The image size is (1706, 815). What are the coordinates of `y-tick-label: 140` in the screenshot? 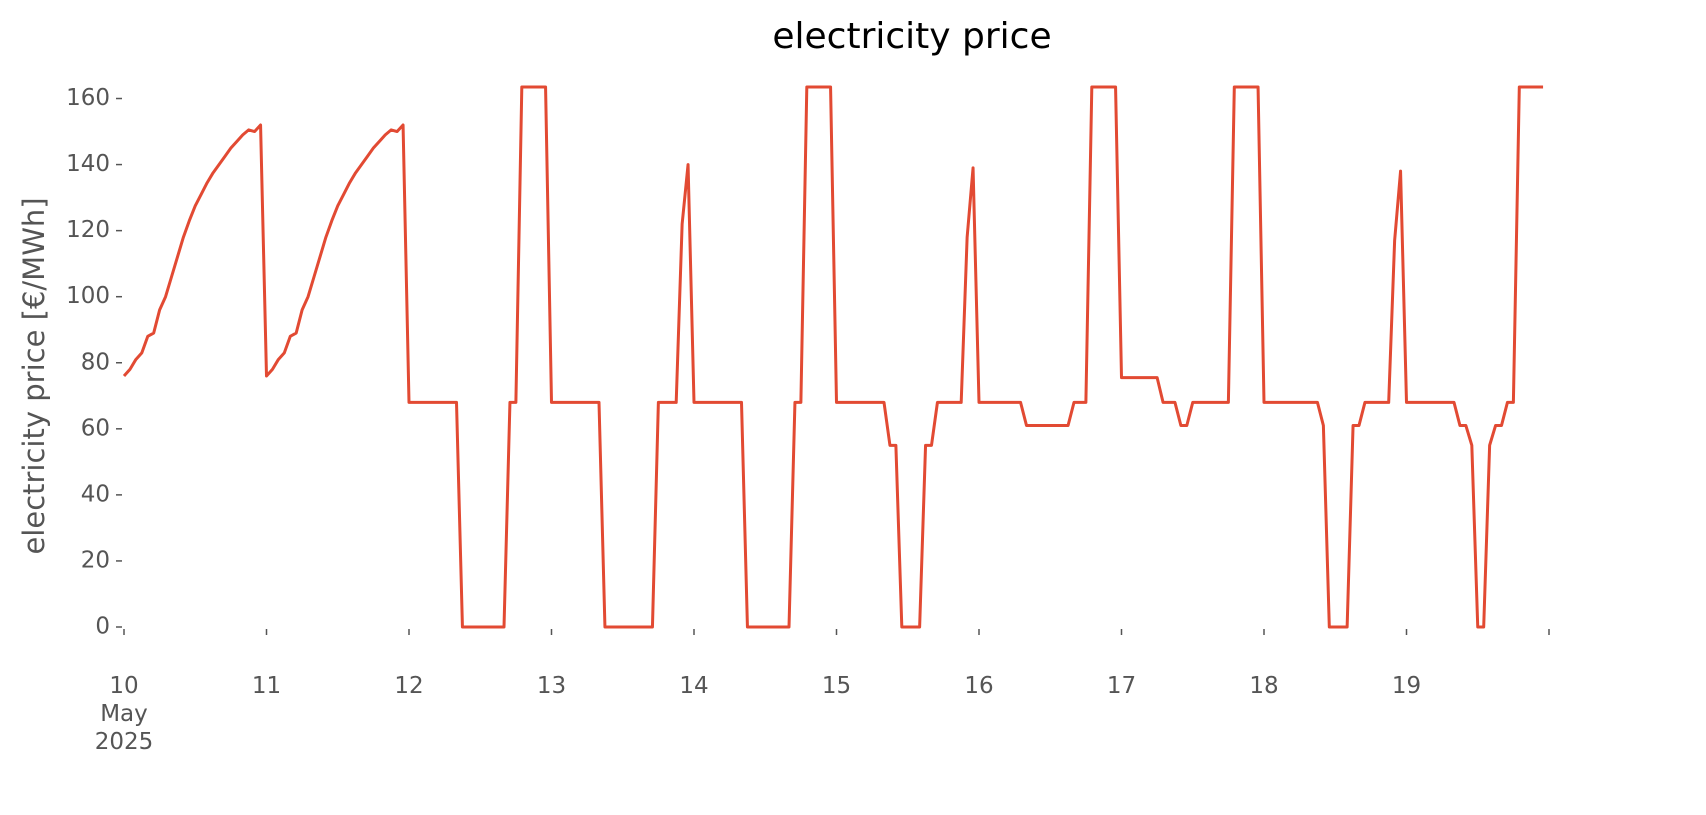 It's located at (88, 164).